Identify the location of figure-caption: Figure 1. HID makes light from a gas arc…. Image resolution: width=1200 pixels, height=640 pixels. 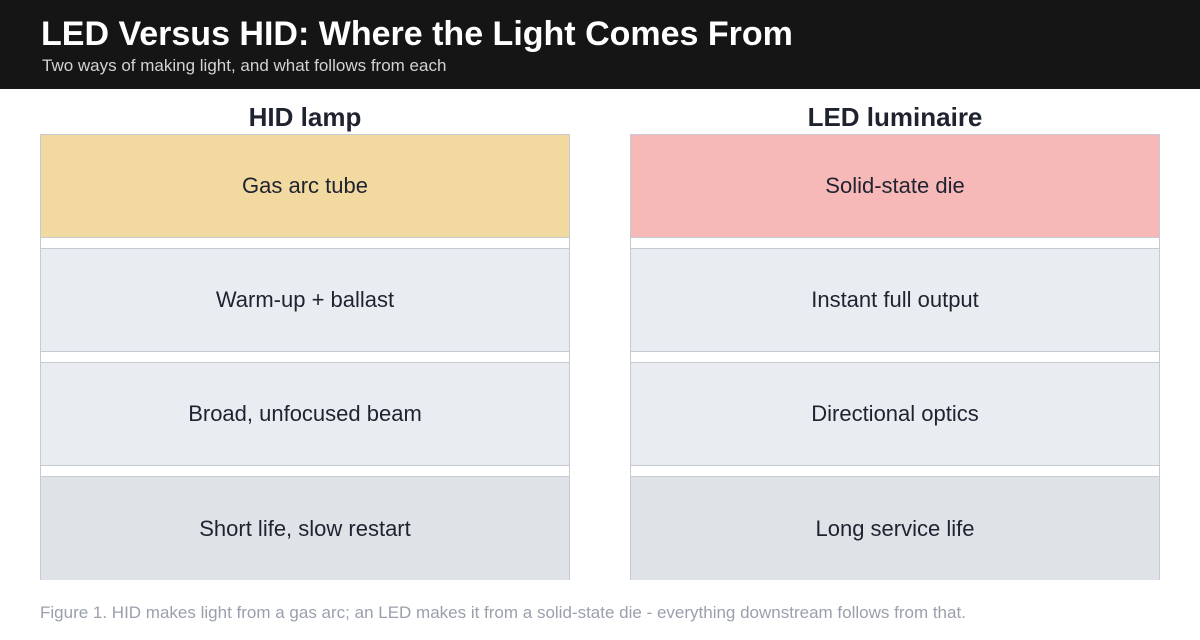
(503, 612).